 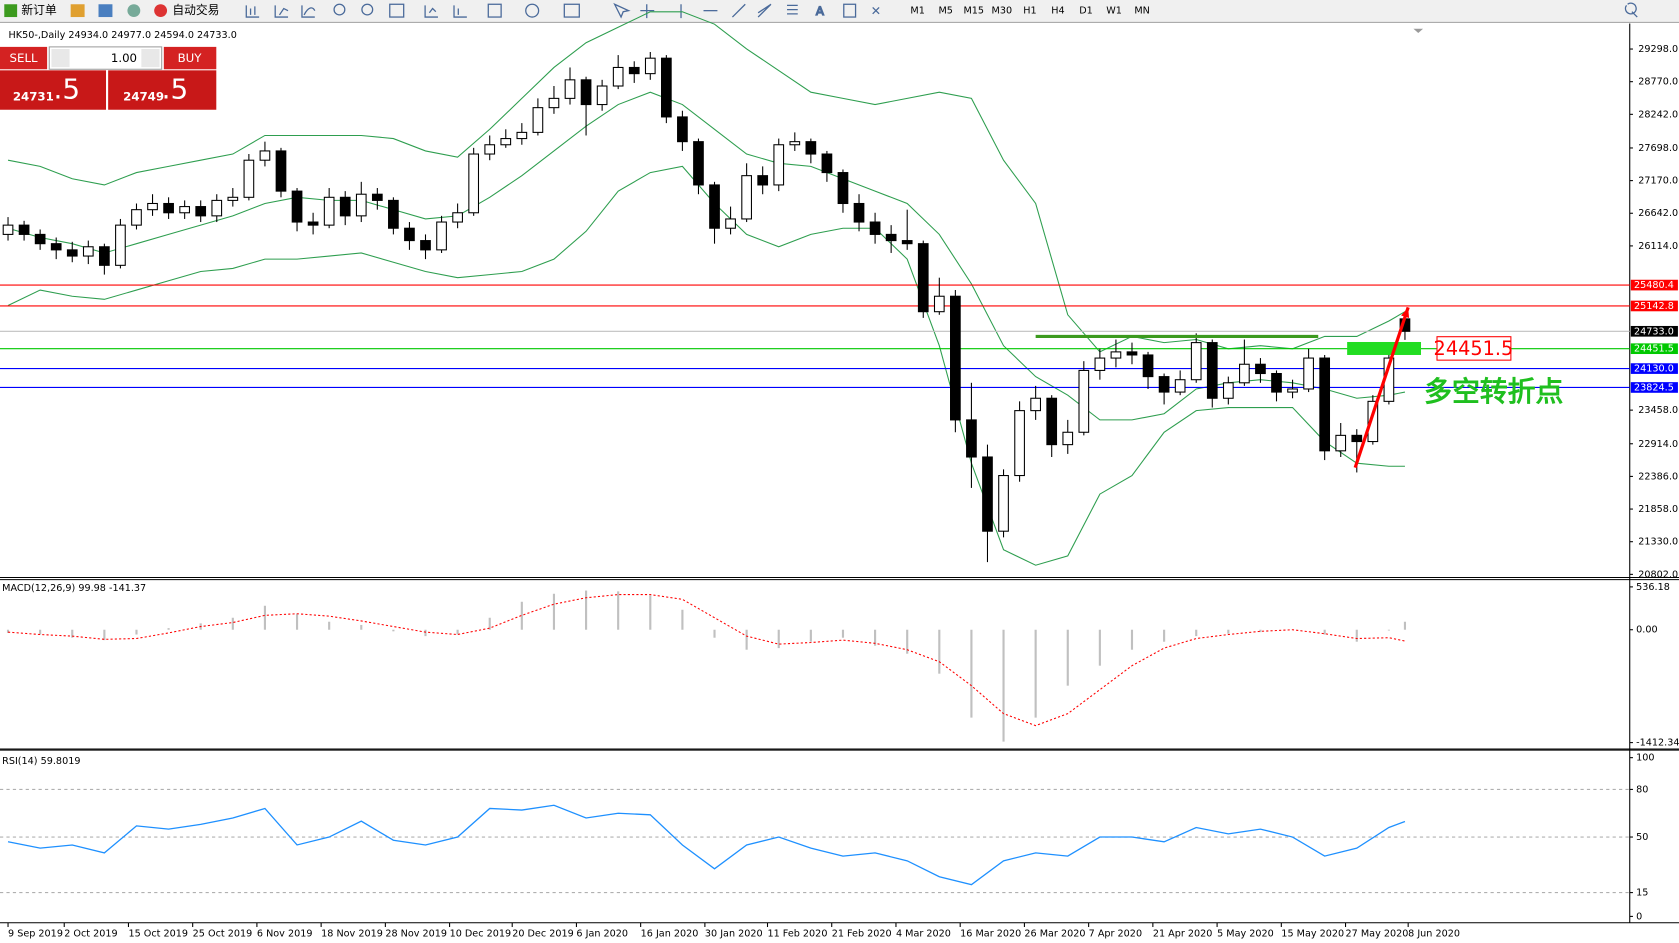 I want to click on volume: 1.00, so click(x=124, y=58).